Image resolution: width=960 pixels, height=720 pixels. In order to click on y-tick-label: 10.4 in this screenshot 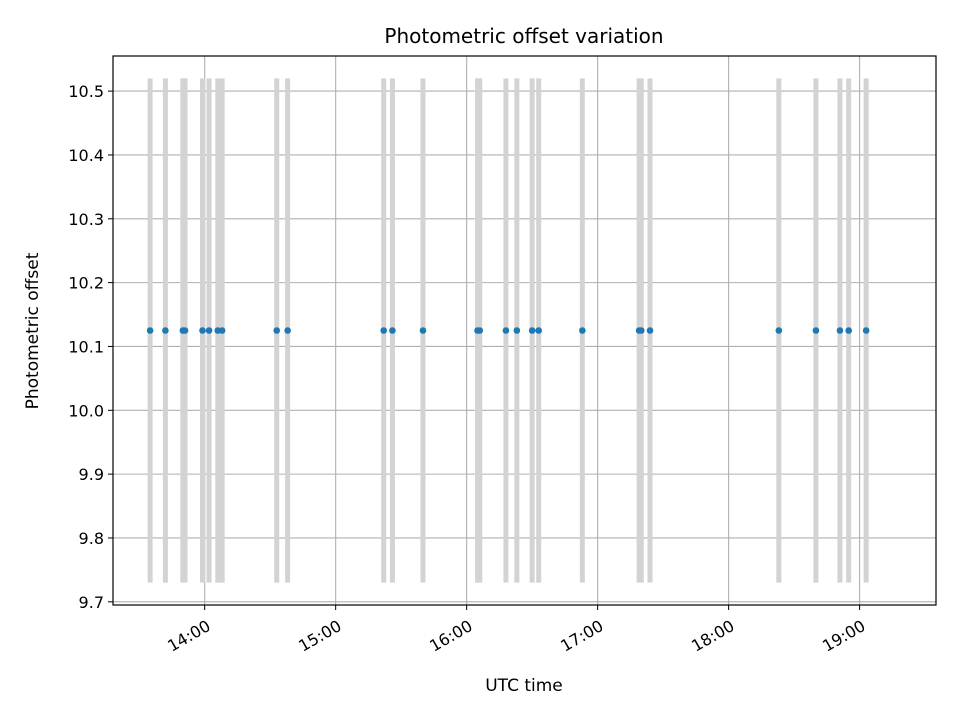, I will do `click(86, 155)`.